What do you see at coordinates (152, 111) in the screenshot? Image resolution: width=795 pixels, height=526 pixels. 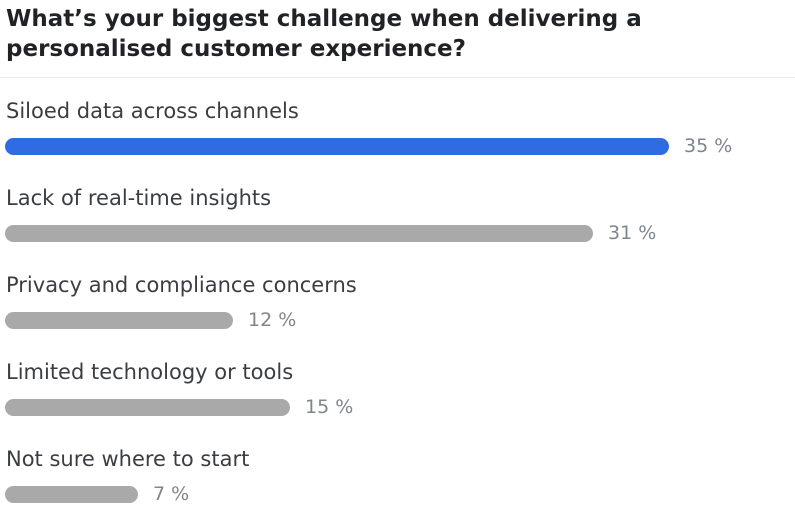 I see `option-label: Siloed data across channels` at bounding box center [152, 111].